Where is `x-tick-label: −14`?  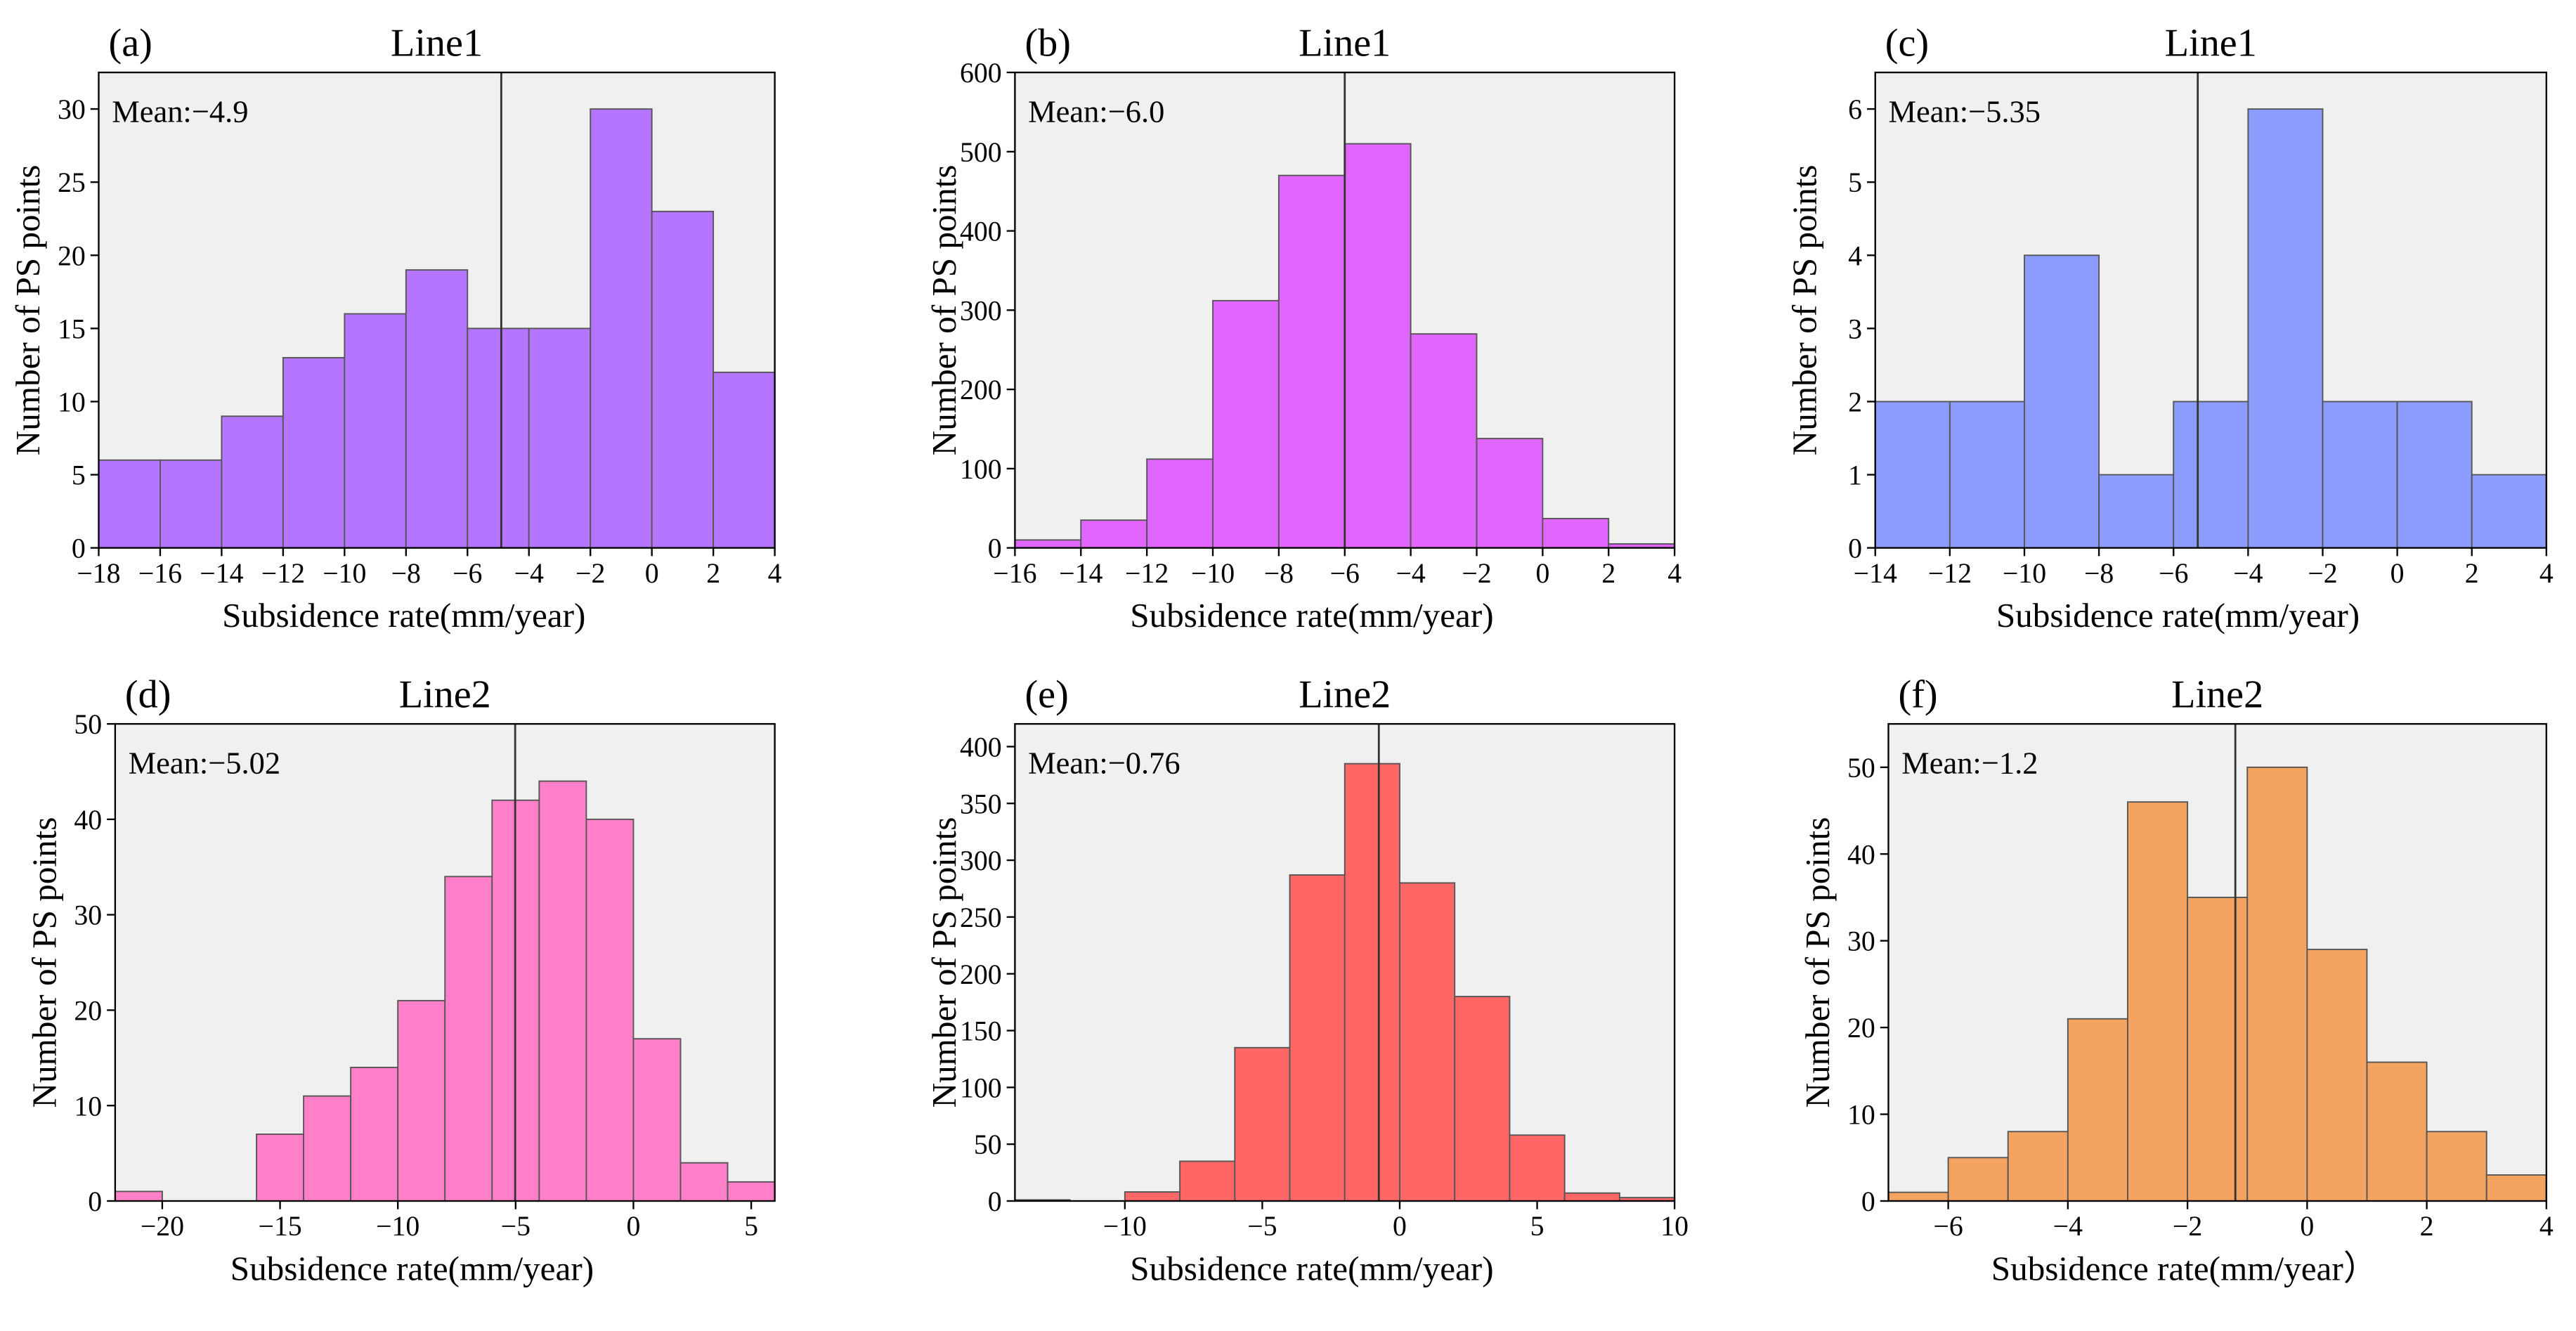
x-tick-label: −14 is located at coordinates (1080, 573).